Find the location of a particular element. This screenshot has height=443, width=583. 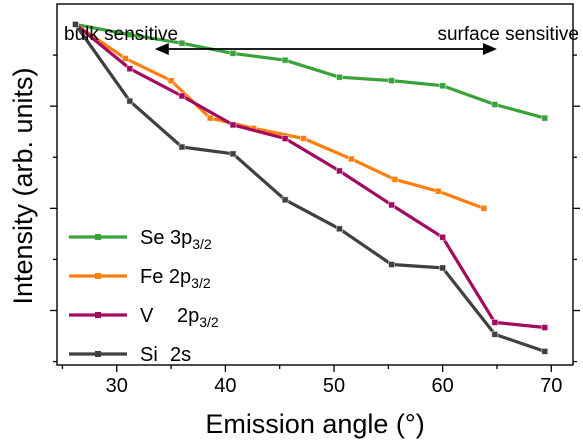

sensitivity-arrow is located at coordinates (325, 49).